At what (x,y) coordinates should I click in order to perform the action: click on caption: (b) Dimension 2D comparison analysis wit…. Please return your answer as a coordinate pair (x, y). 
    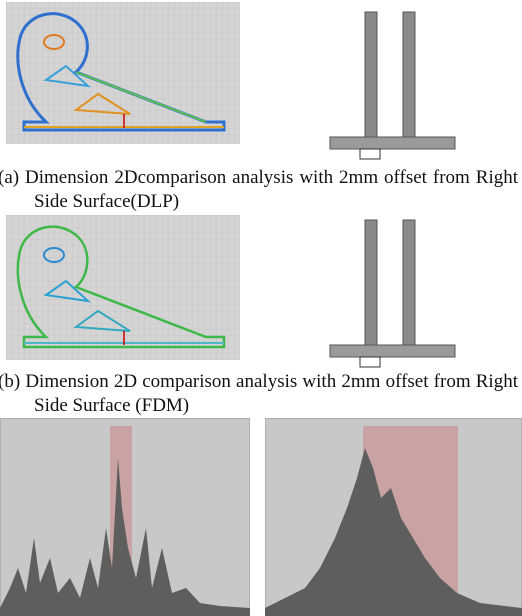
    Looking at the image, I should click on (259, 393).